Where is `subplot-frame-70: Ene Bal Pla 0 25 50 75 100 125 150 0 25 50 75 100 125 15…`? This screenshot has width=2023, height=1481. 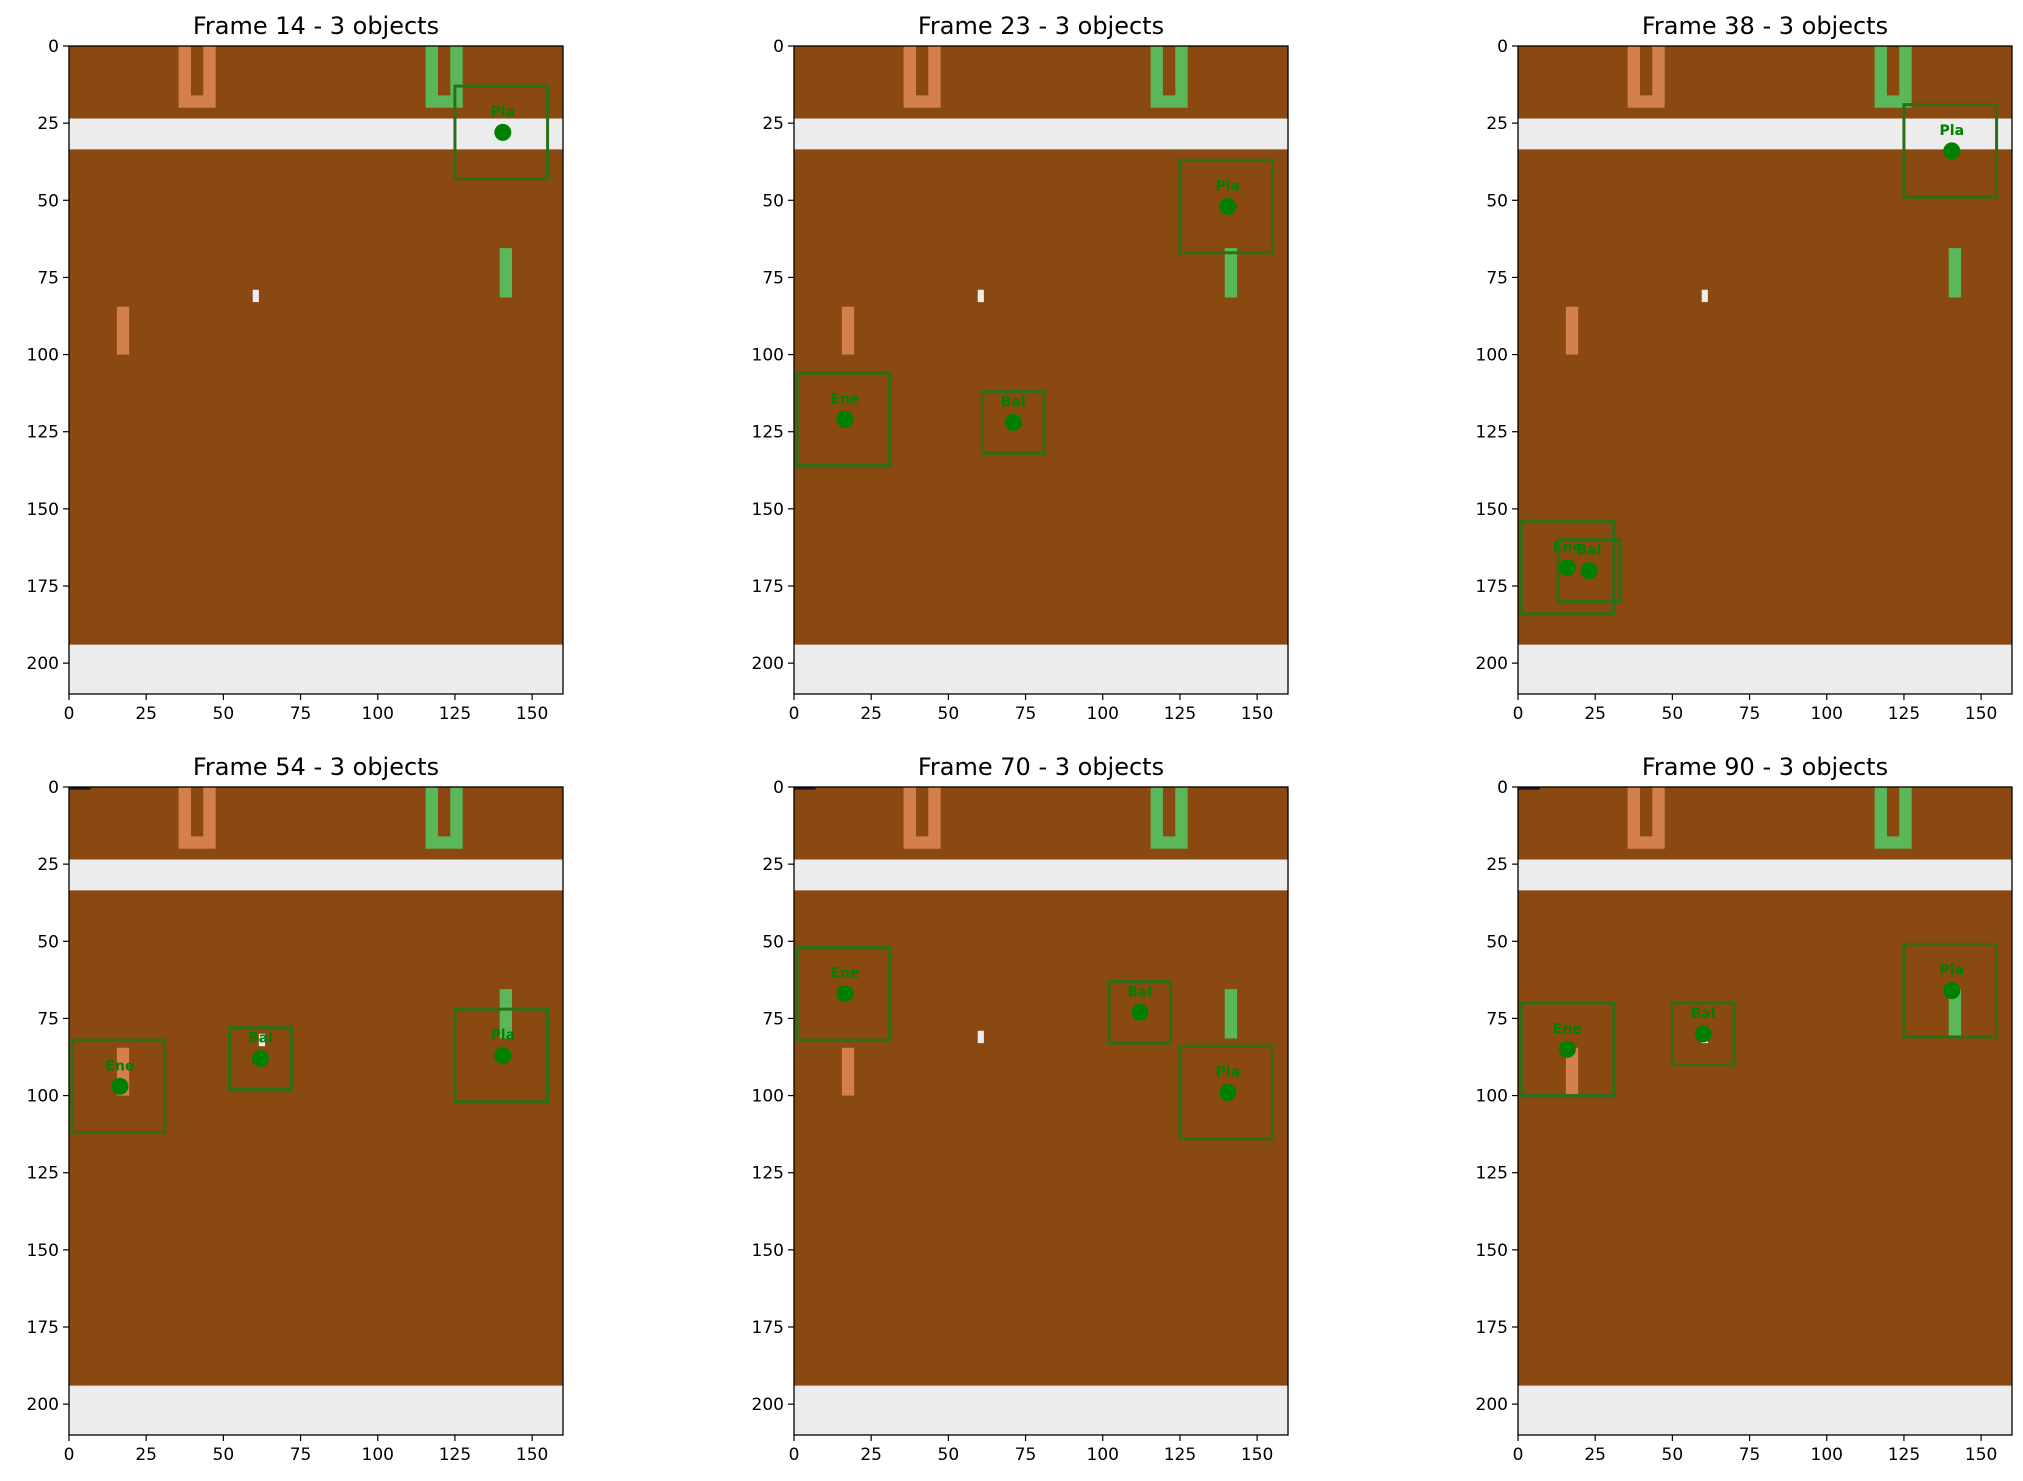
subplot-frame-70: Ene Bal Pla 0 25 50 75 100 125 150 0 25 50 75 100 125 15… is located at coordinates (1020, 1109).